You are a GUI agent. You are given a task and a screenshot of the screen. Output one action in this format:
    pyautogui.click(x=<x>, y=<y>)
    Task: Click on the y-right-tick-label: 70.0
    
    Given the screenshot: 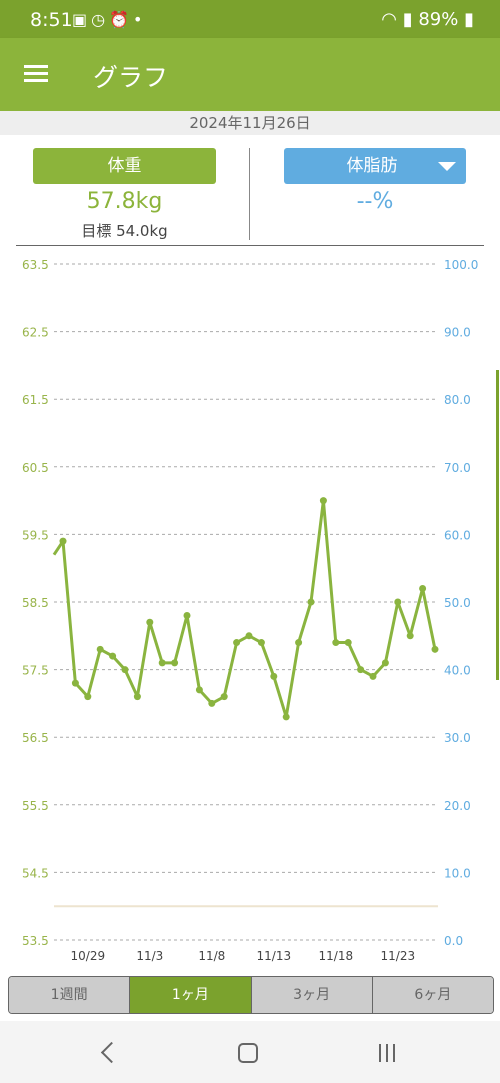 What is the action you would take?
    pyautogui.click(x=457, y=468)
    